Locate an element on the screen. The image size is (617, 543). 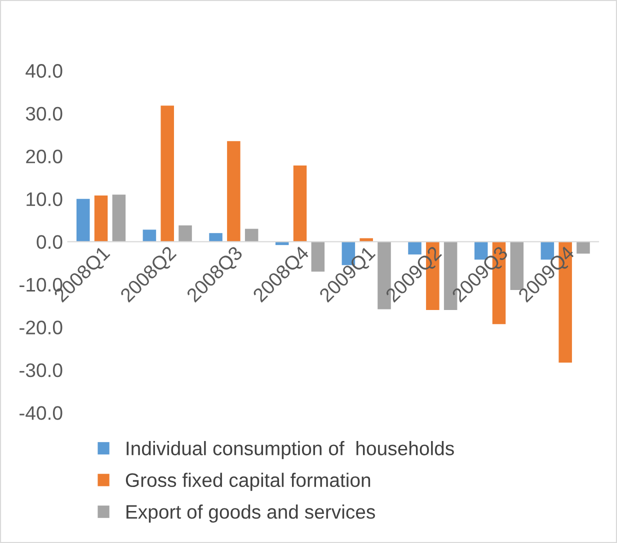
y-tick-label: -30.0 is located at coordinates (41, 370).